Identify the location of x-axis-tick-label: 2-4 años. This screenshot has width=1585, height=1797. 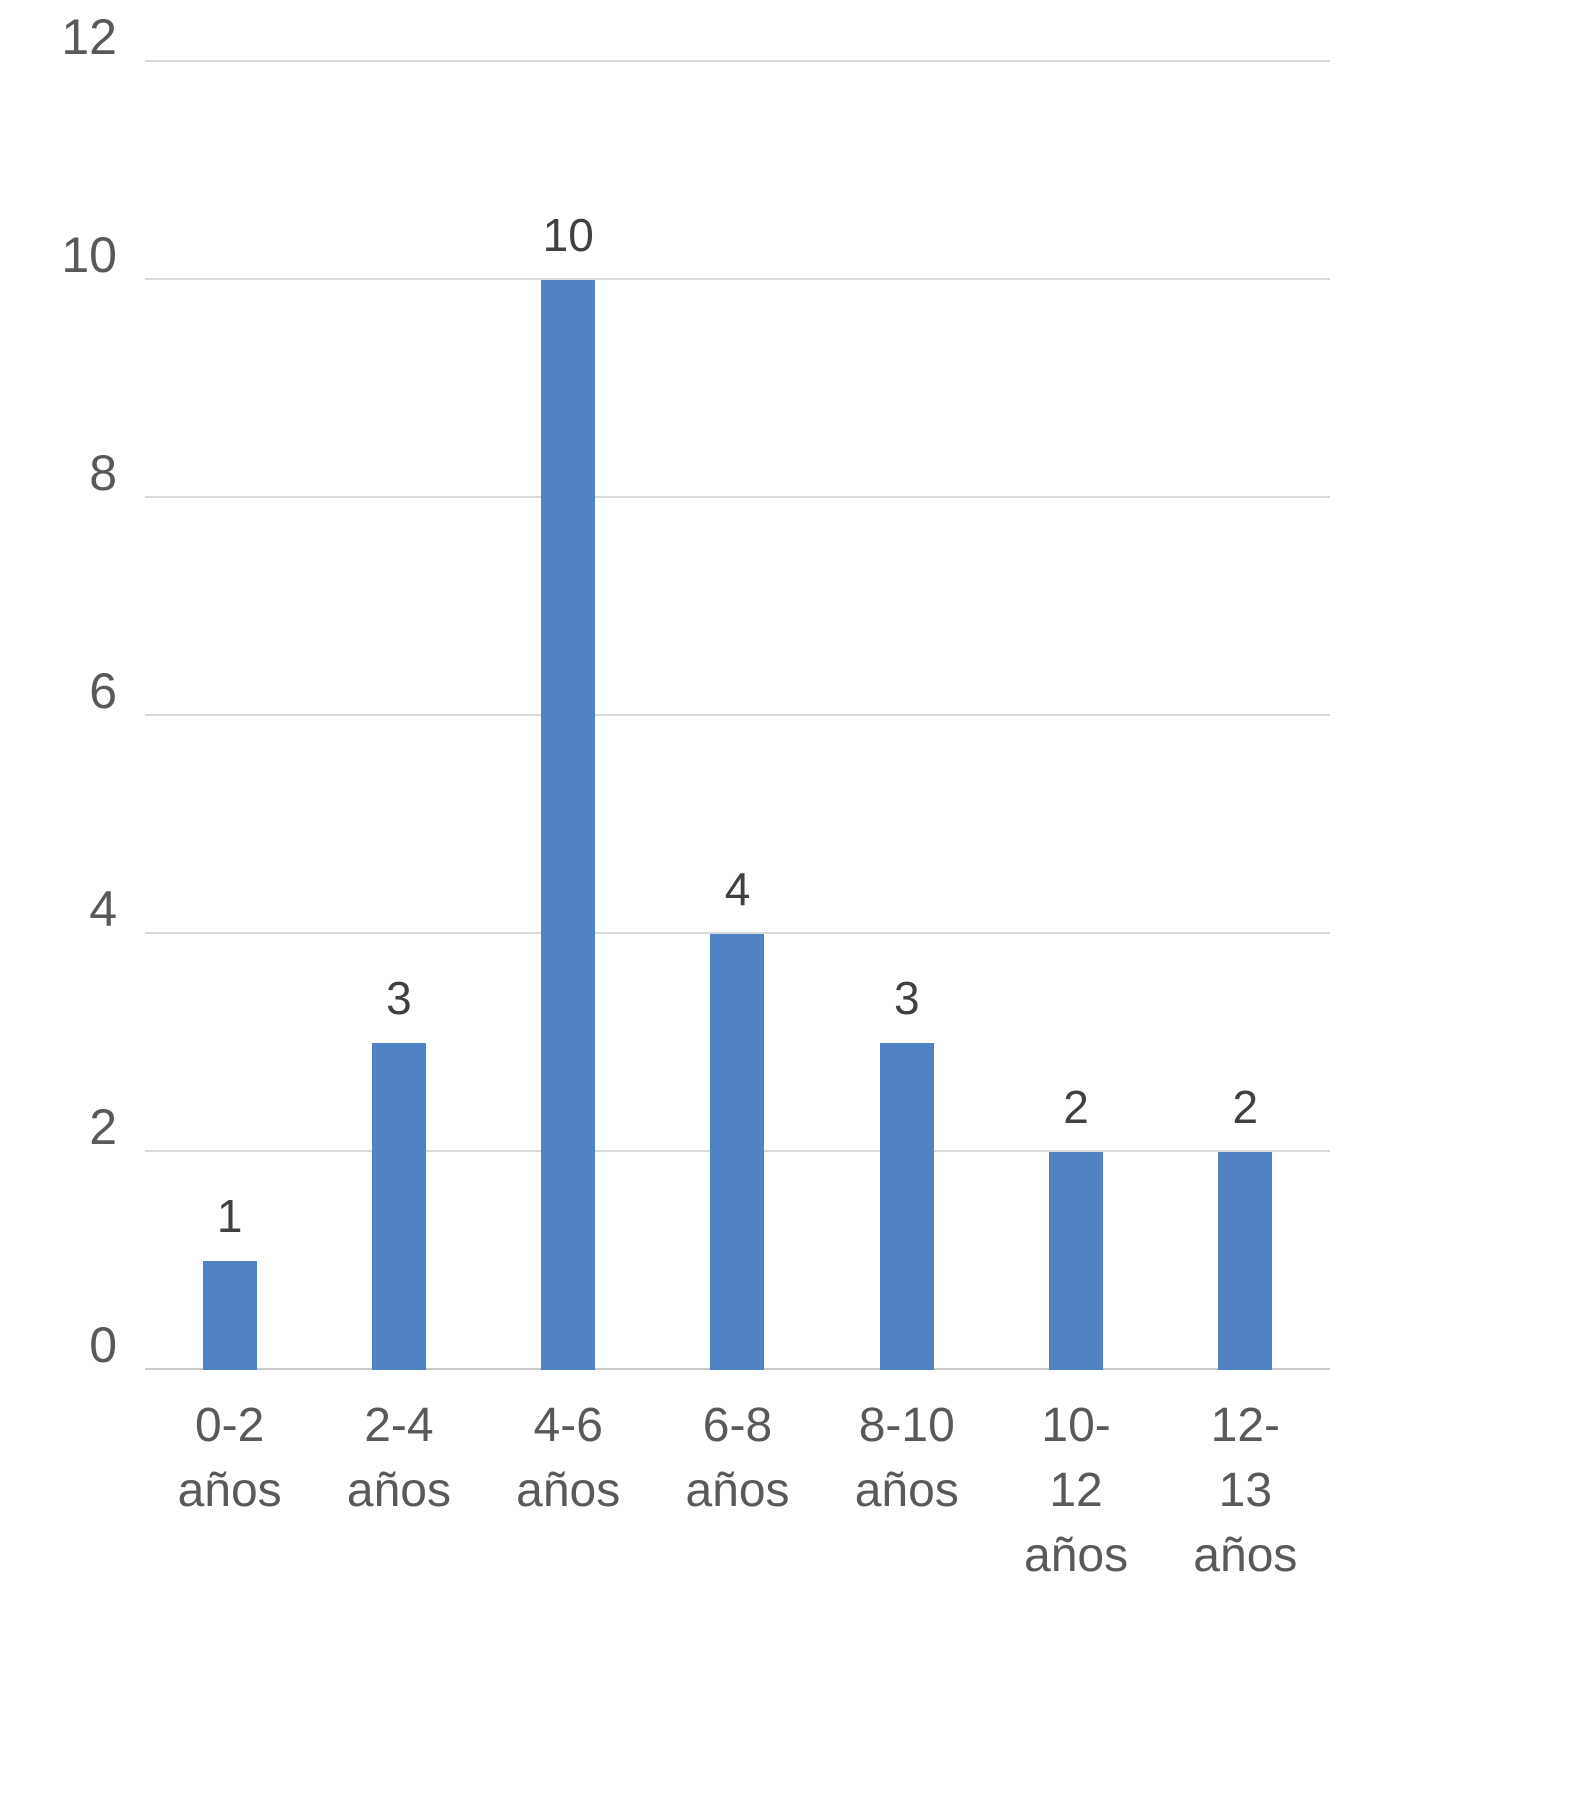
(398, 1458).